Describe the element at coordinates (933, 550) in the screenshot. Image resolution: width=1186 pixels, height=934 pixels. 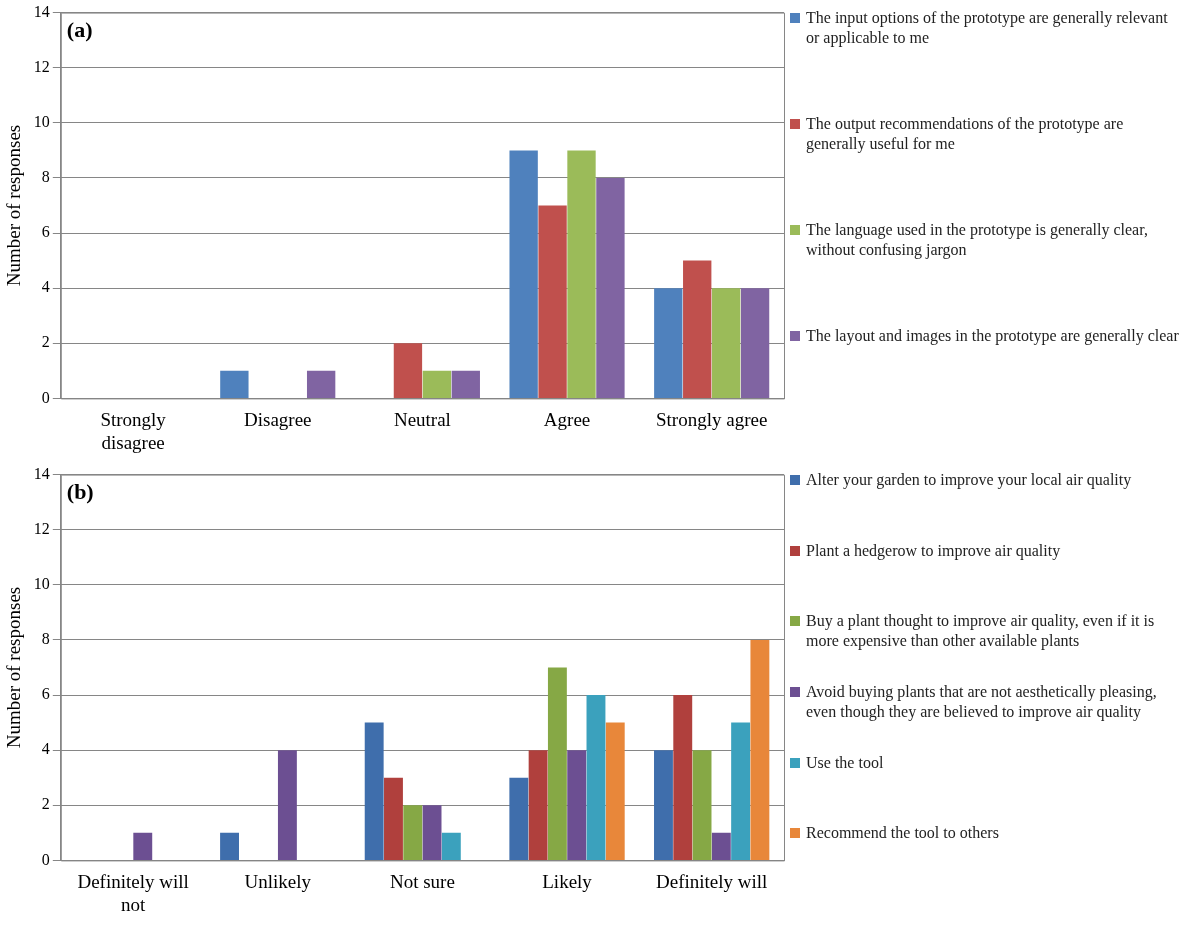
I see `legend-label: Plant a hedgerow to improve air quality` at that location.